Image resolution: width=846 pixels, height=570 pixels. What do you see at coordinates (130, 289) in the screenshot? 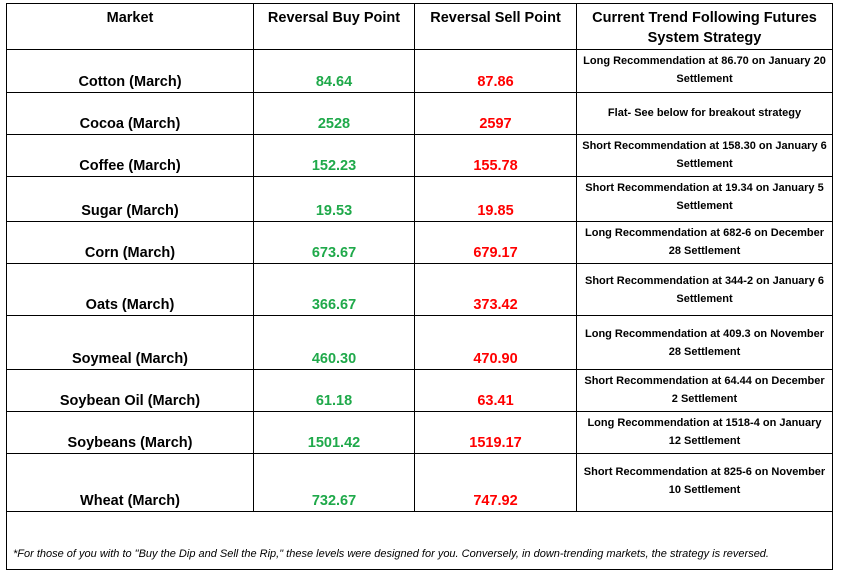
I see `market-cell: Oats (March)` at bounding box center [130, 289].